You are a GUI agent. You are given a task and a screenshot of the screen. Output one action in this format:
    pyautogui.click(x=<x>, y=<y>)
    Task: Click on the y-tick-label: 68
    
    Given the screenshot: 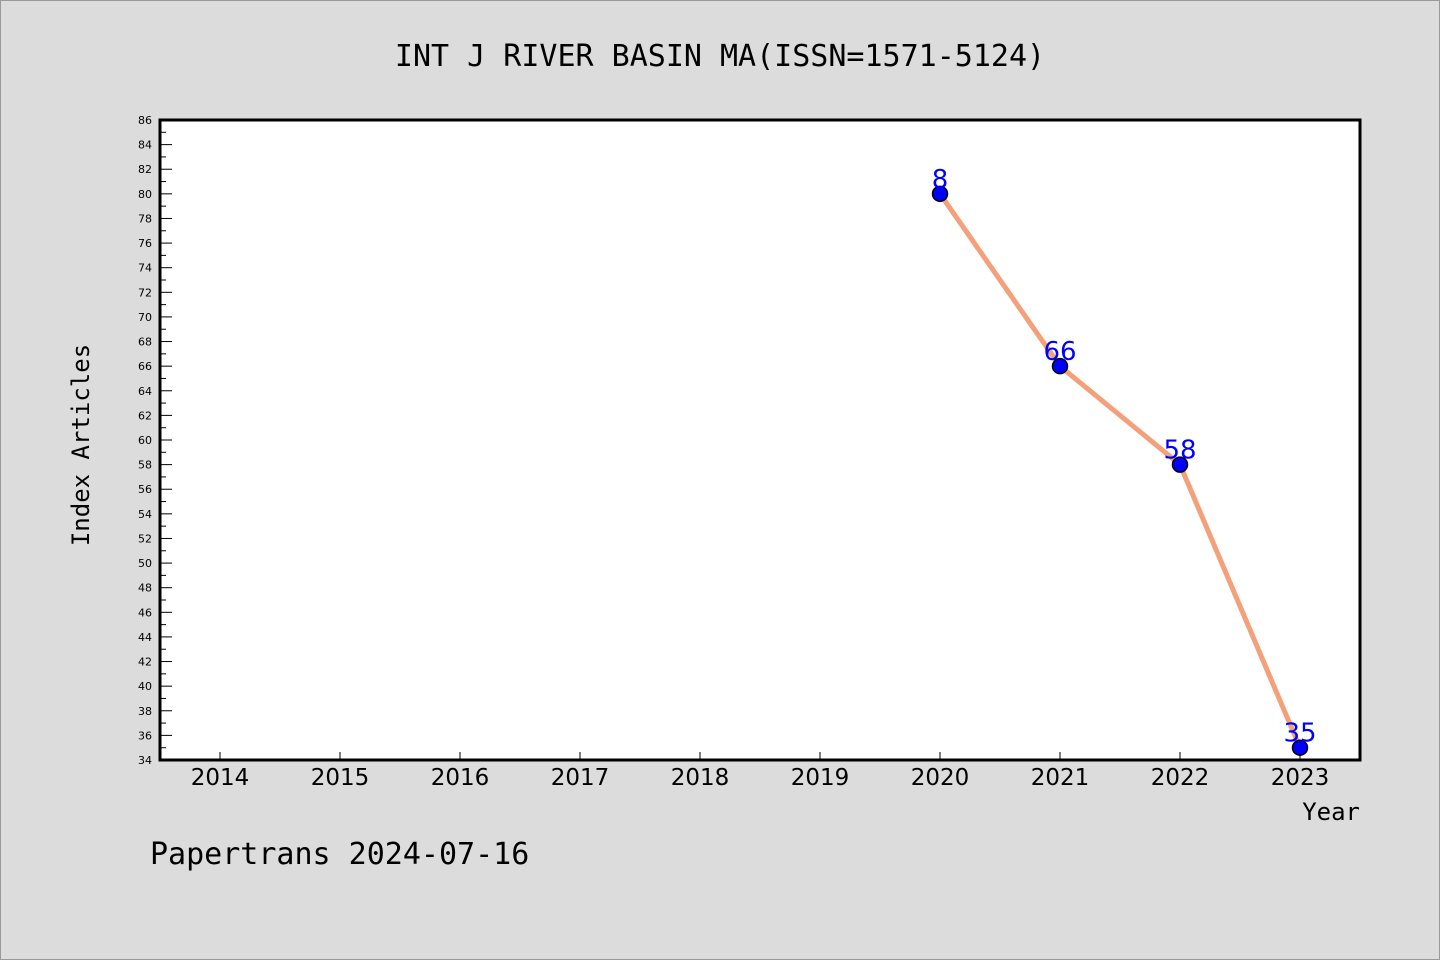 What is the action you would take?
    pyautogui.click(x=145, y=342)
    